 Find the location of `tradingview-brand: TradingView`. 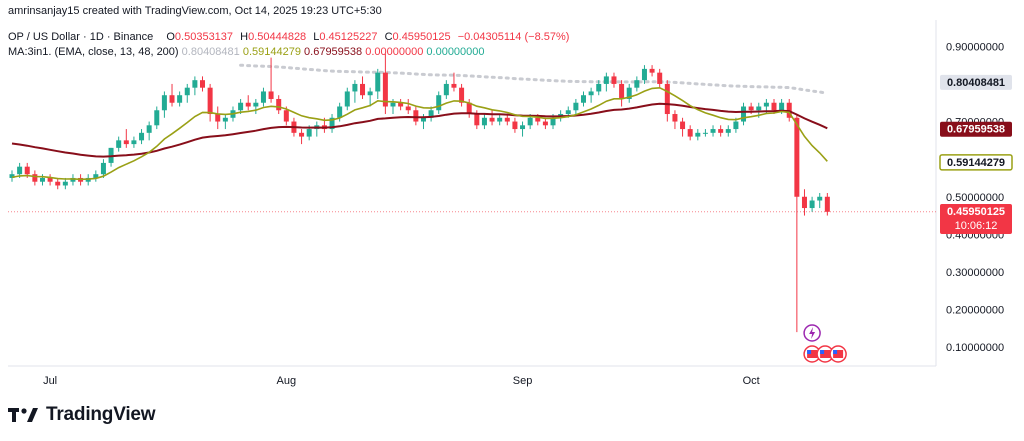

tradingview-brand: TradingView is located at coordinates (82, 415).